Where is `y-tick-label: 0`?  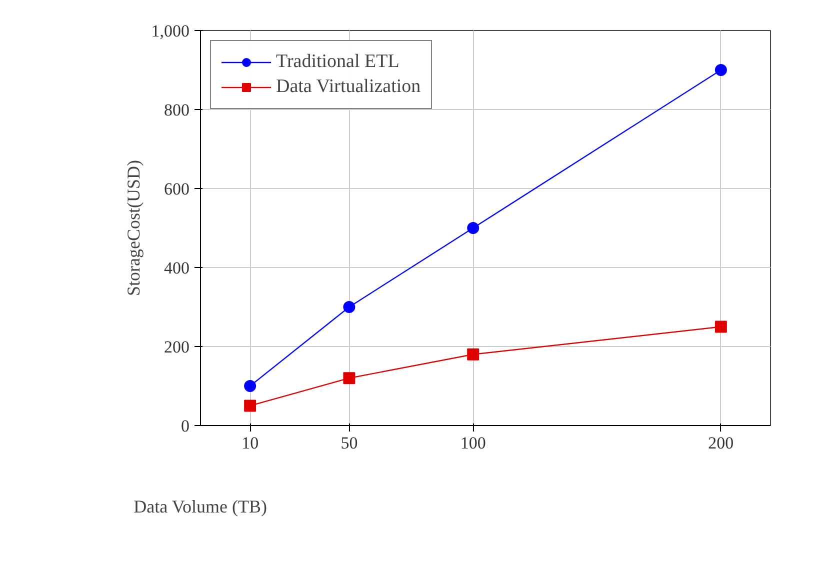 y-tick-label: 0 is located at coordinates (185, 426).